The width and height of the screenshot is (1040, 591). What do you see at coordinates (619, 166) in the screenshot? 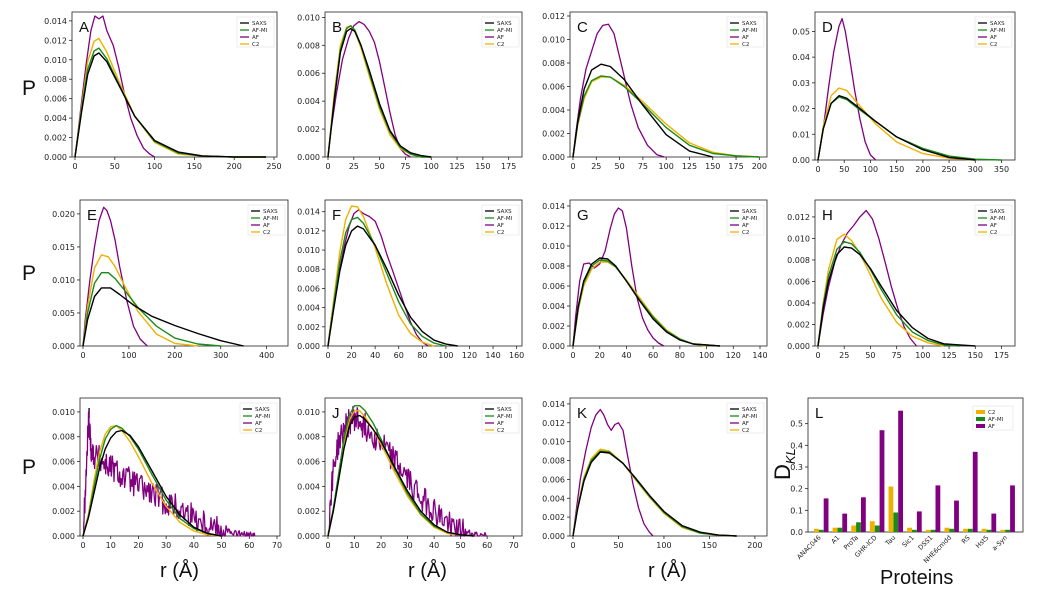
I see `panel-c-xtick-label: 50` at bounding box center [619, 166].